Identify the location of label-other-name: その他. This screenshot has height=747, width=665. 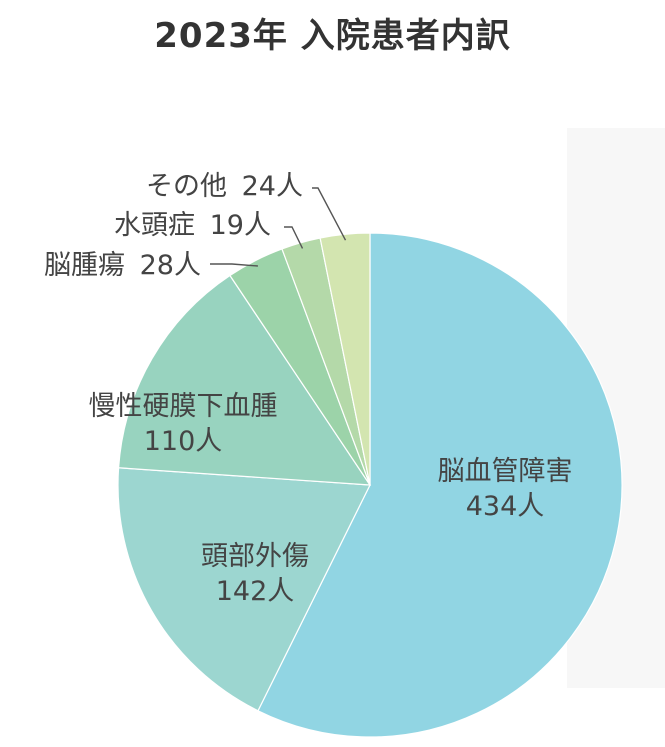
(186, 186).